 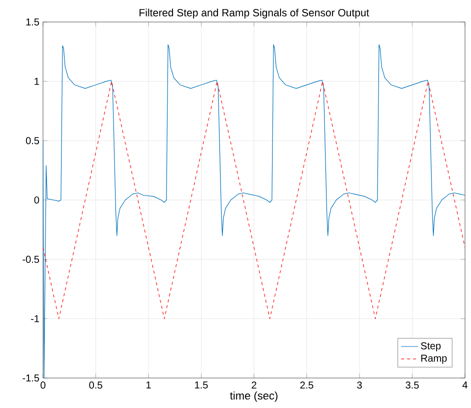 I want to click on y-tick-label: 1, so click(x=36, y=81).